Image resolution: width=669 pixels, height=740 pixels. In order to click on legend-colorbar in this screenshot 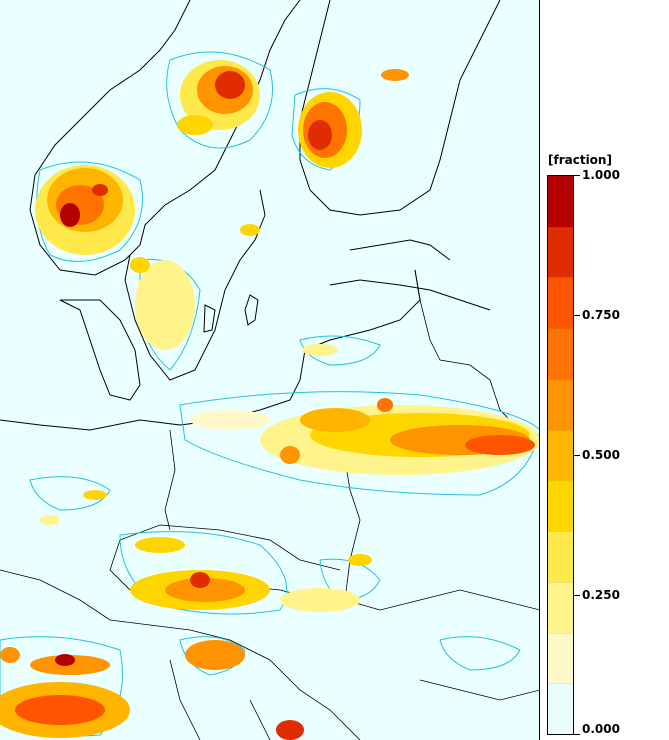, I will do `click(560, 455)`.